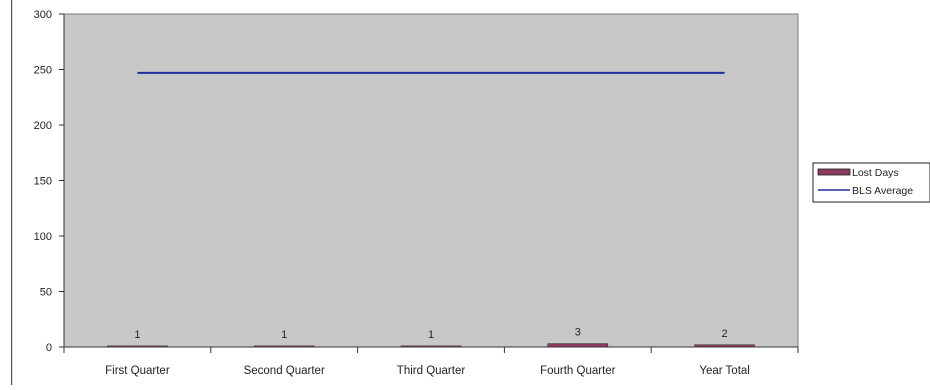 The width and height of the screenshot is (930, 390). What do you see at coordinates (882, 191) in the screenshot?
I see `legend-bls-average-label: BLS Average` at bounding box center [882, 191].